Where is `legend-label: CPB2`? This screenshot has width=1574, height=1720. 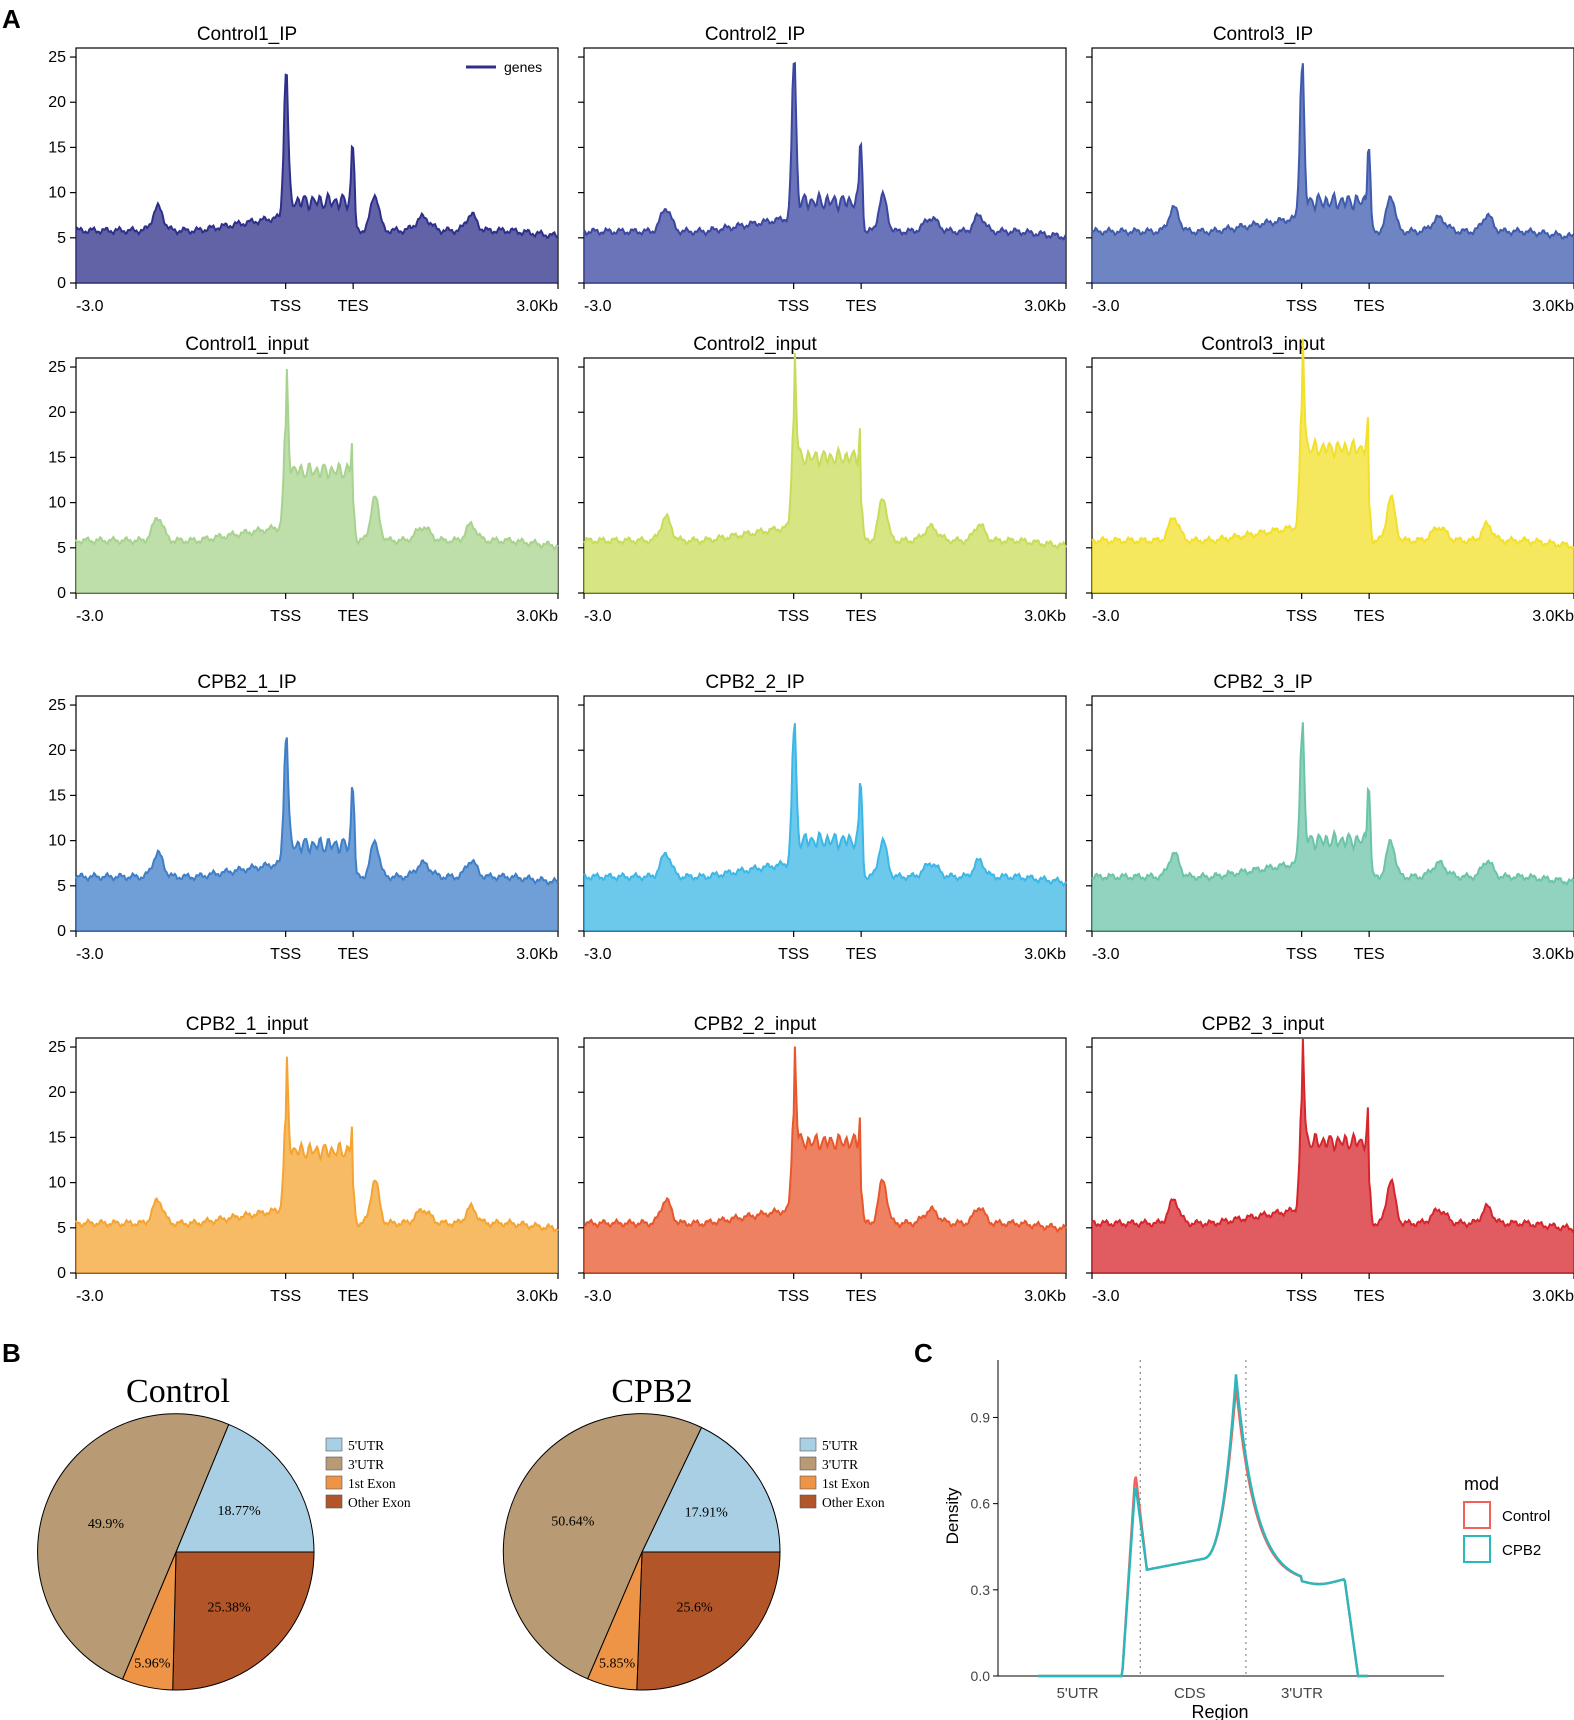 legend-label: CPB2 is located at coordinates (1521, 1550).